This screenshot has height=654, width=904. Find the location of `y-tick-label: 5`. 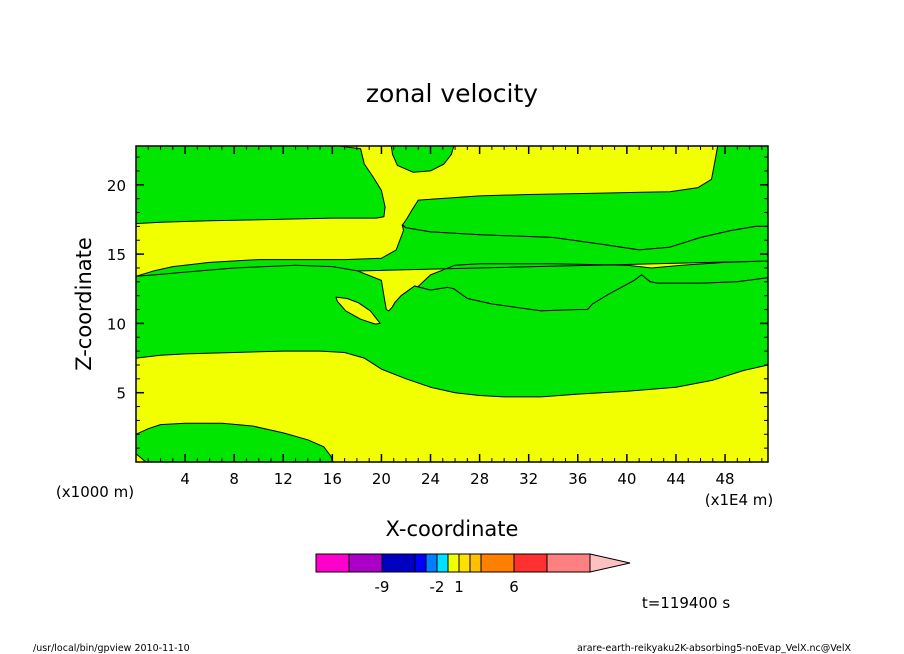

y-tick-label: 5 is located at coordinates (121, 394).